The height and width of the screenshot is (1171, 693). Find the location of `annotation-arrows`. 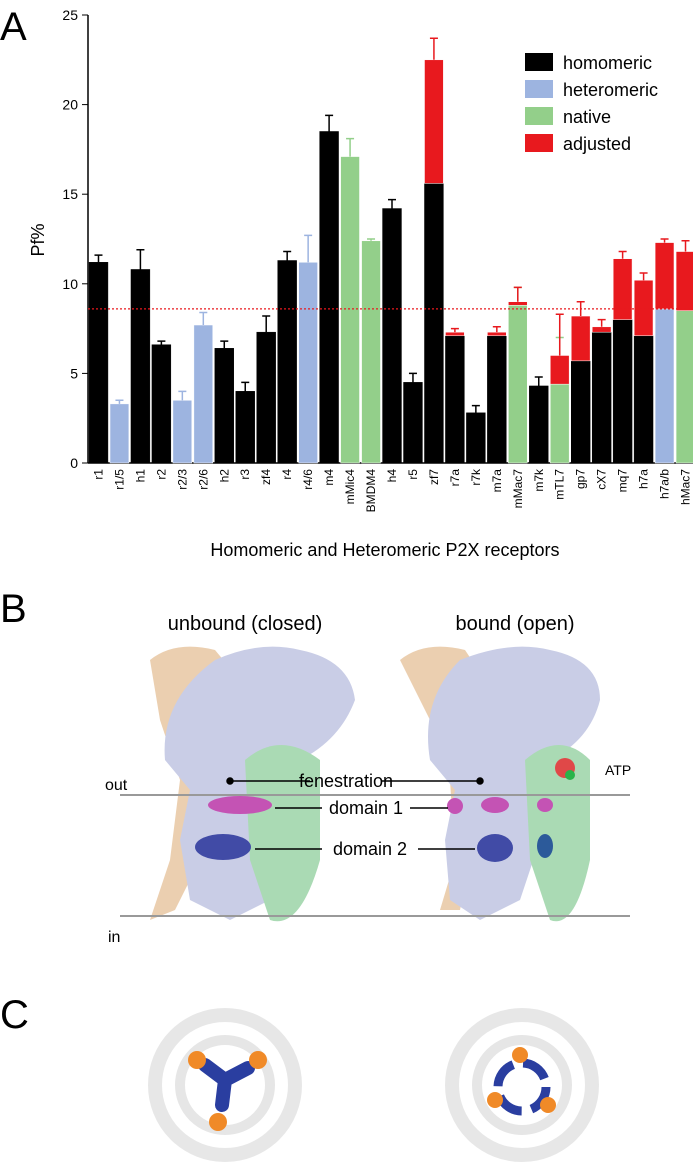

annotation-arrows is located at coordinates (355, 813).